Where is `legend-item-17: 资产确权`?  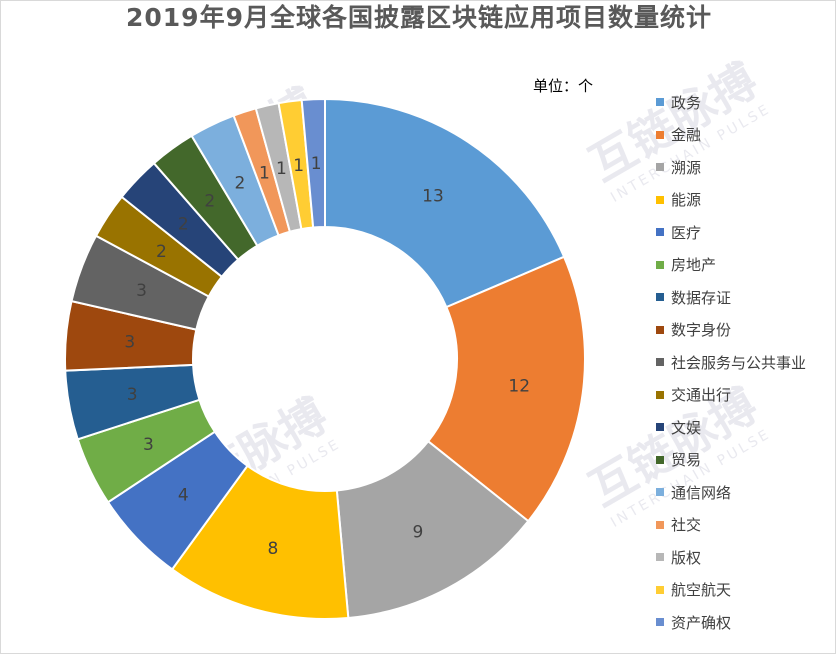 legend-item-17: 资产确权 is located at coordinates (731, 622).